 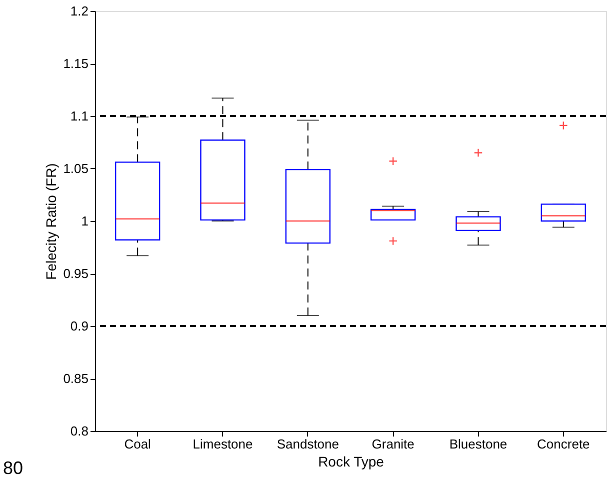 I want to click on y-tick-label: 1.05, so click(x=75, y=168).